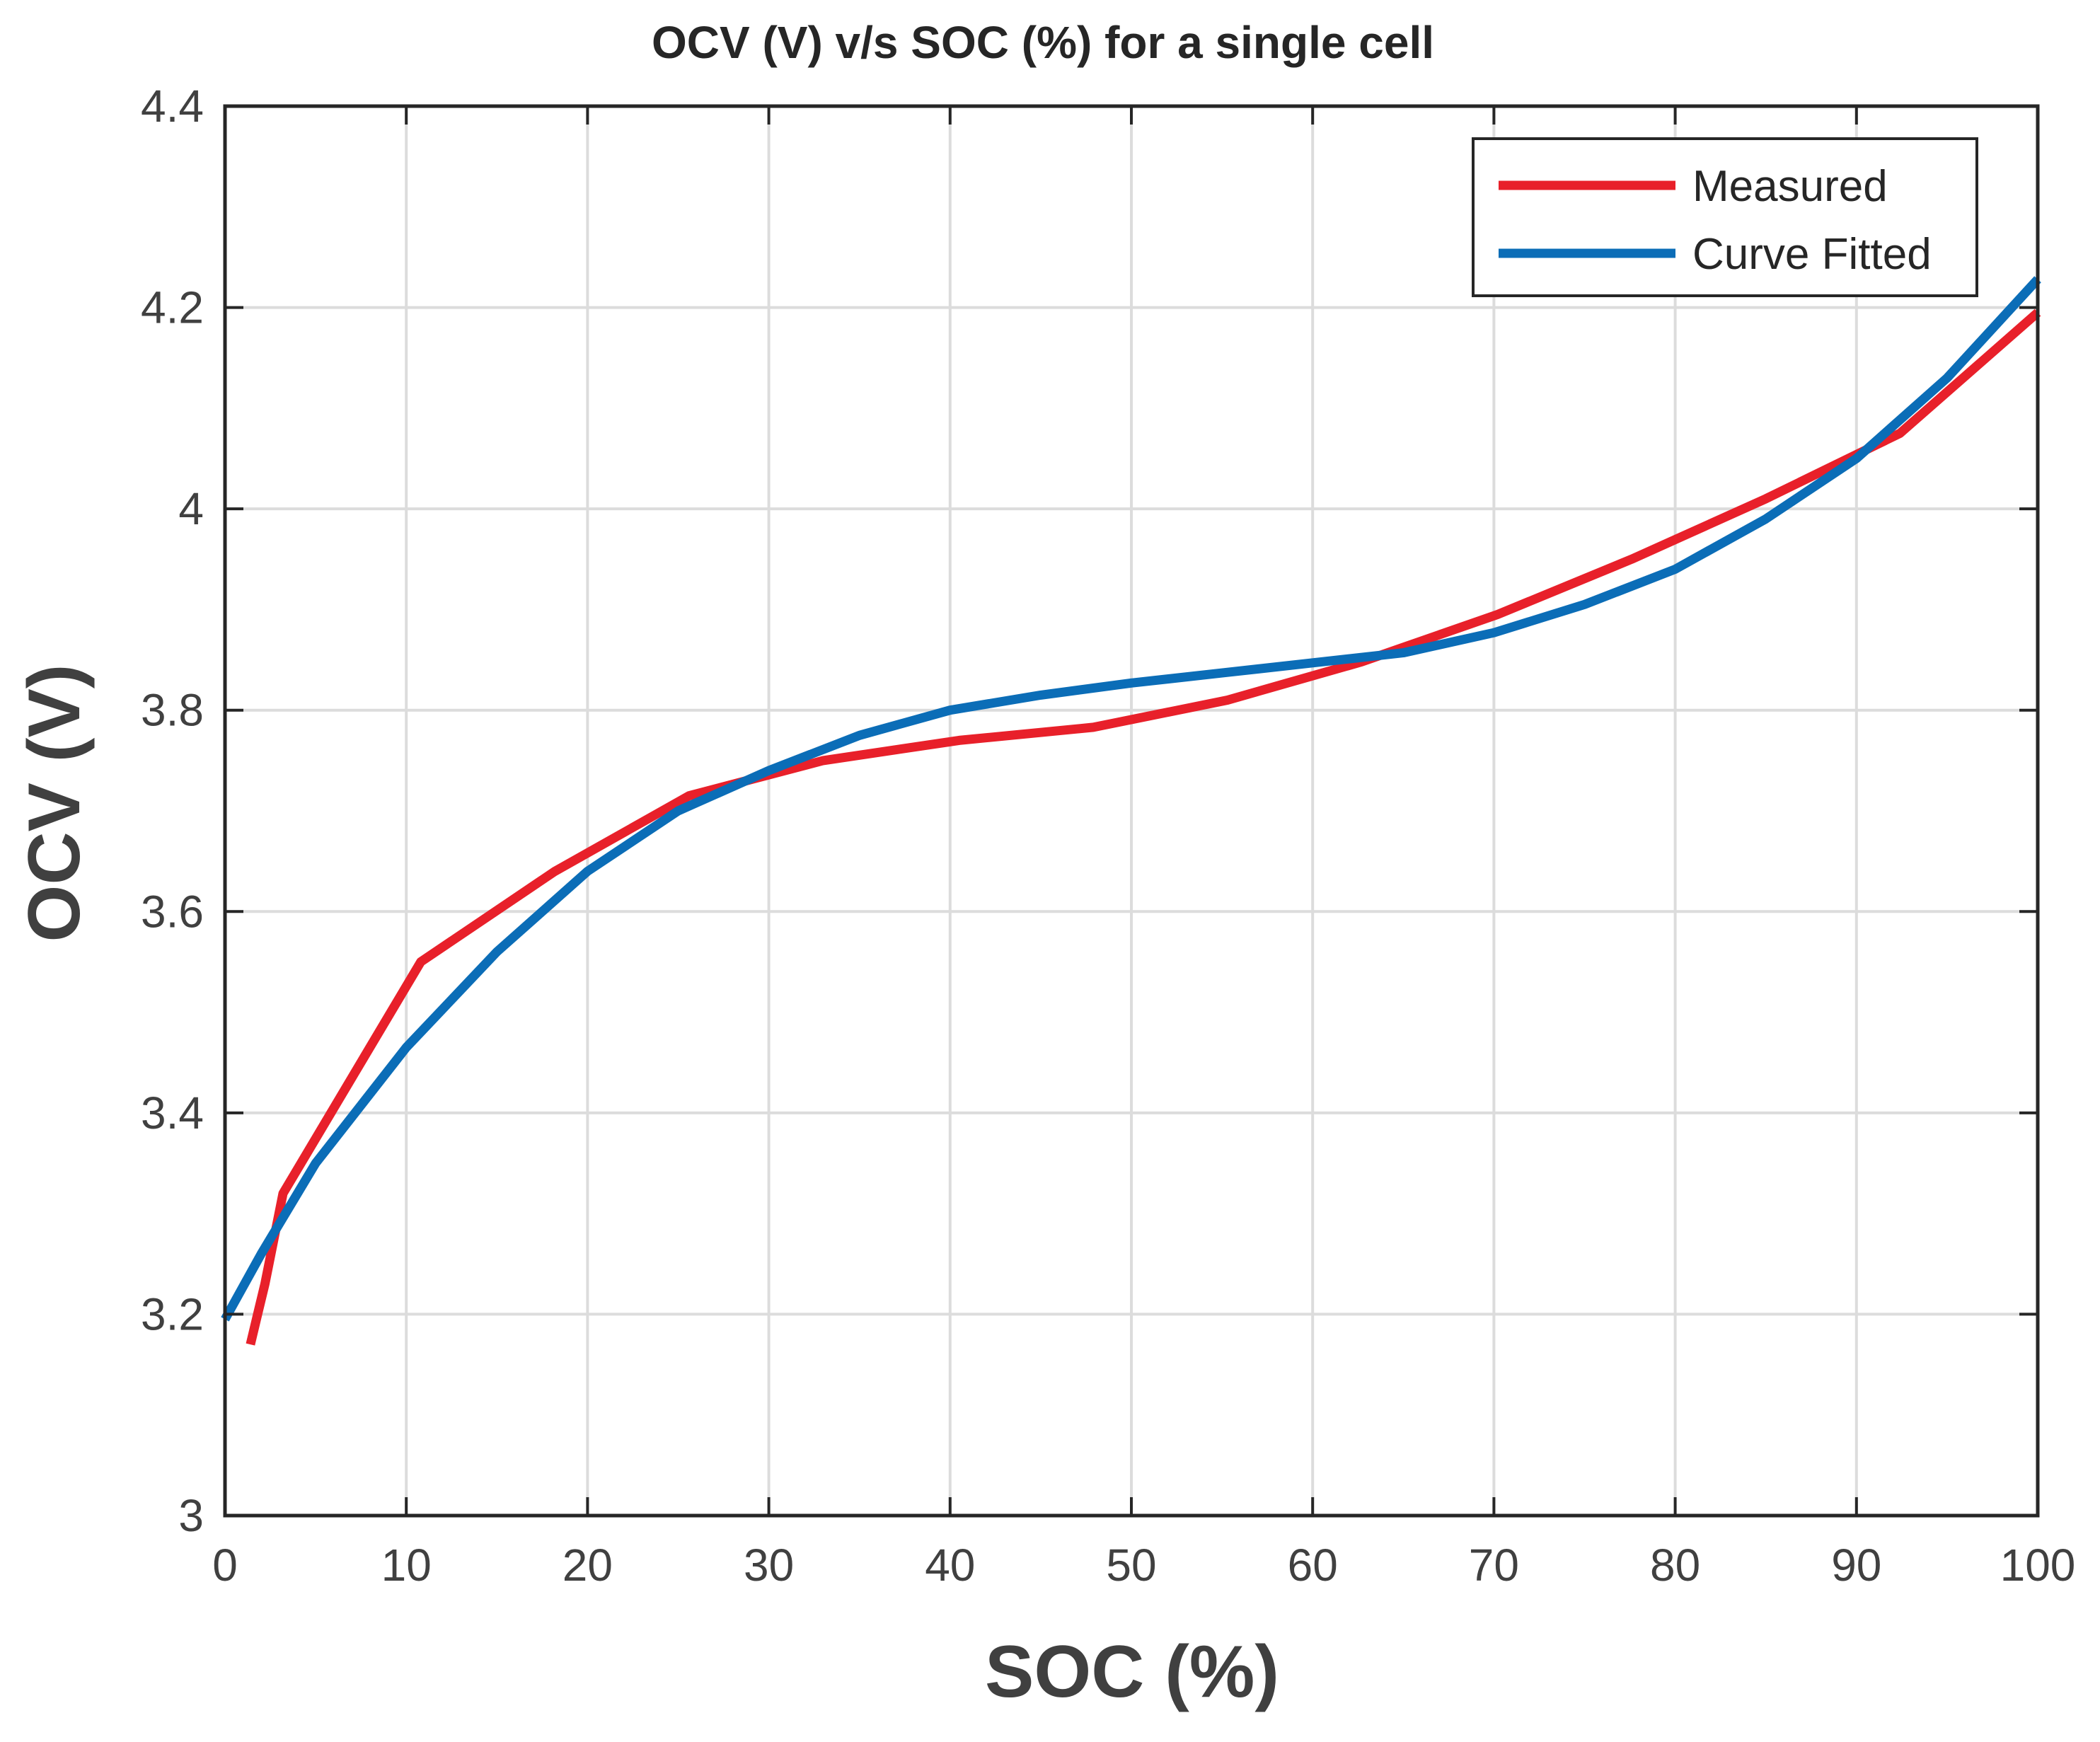  I want to click on x-tick-label: 50, so click(1131, 1565).